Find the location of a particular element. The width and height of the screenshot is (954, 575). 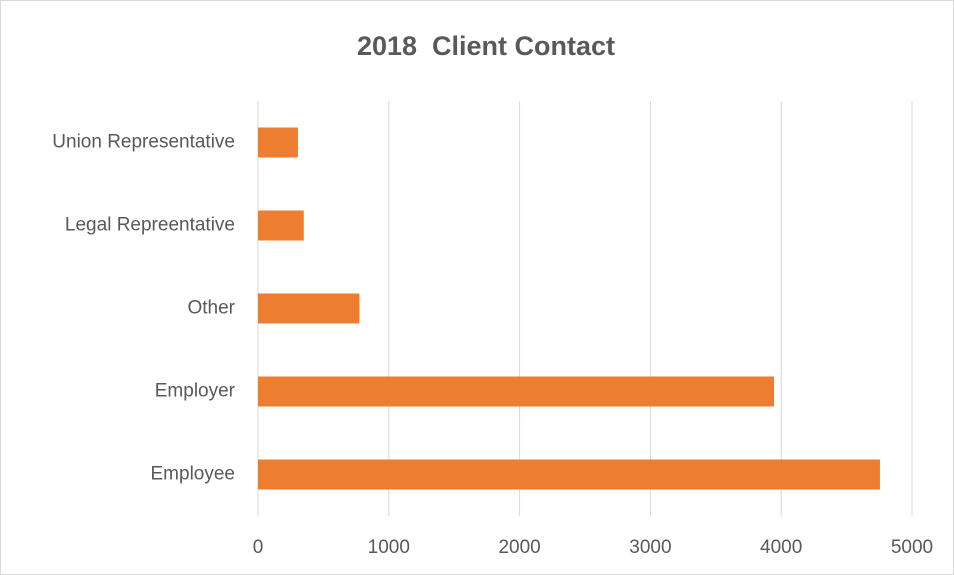

x-tick-label: 3000 is located at coordinates (650, 547).